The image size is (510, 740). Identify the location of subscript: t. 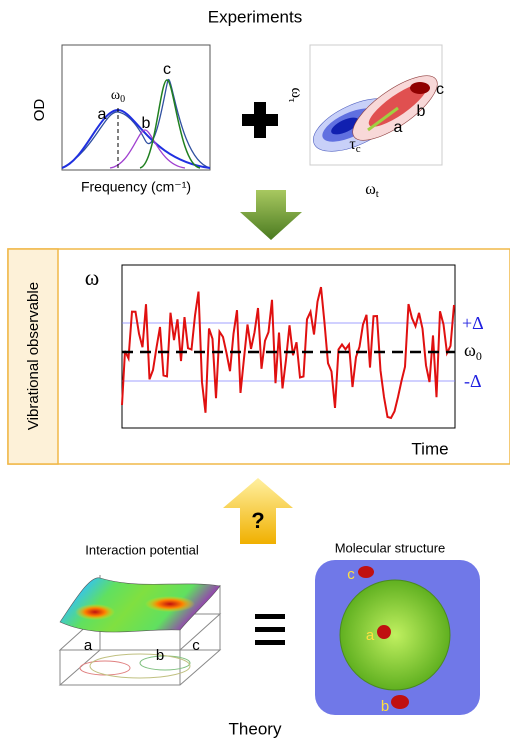
(377, 194).